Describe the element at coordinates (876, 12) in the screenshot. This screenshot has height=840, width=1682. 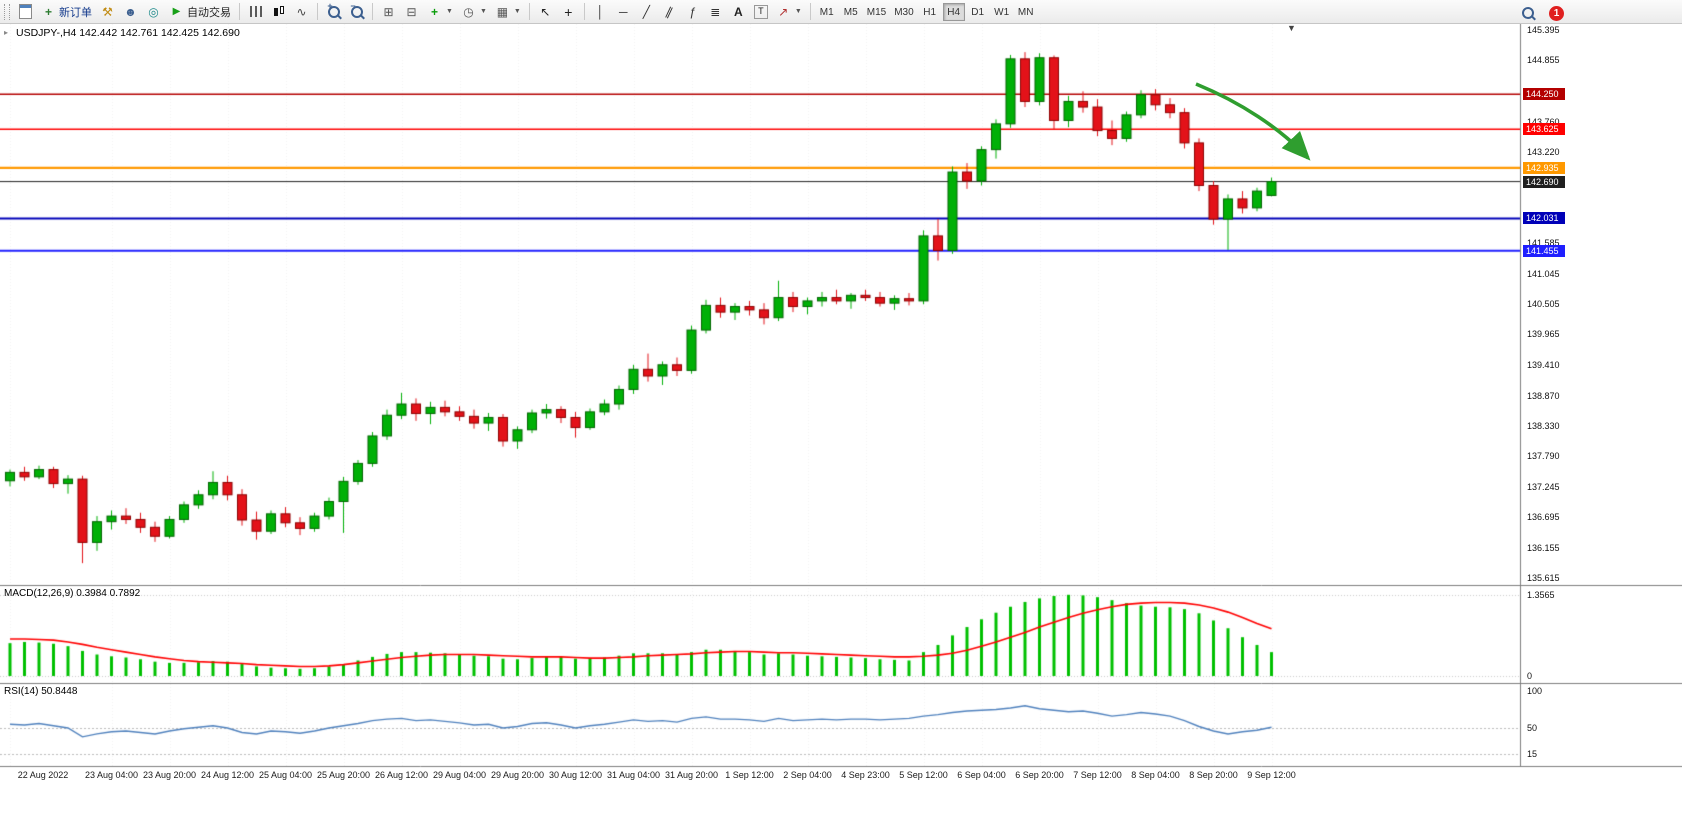
I see `timeframe-m15-button: M15` at that location.